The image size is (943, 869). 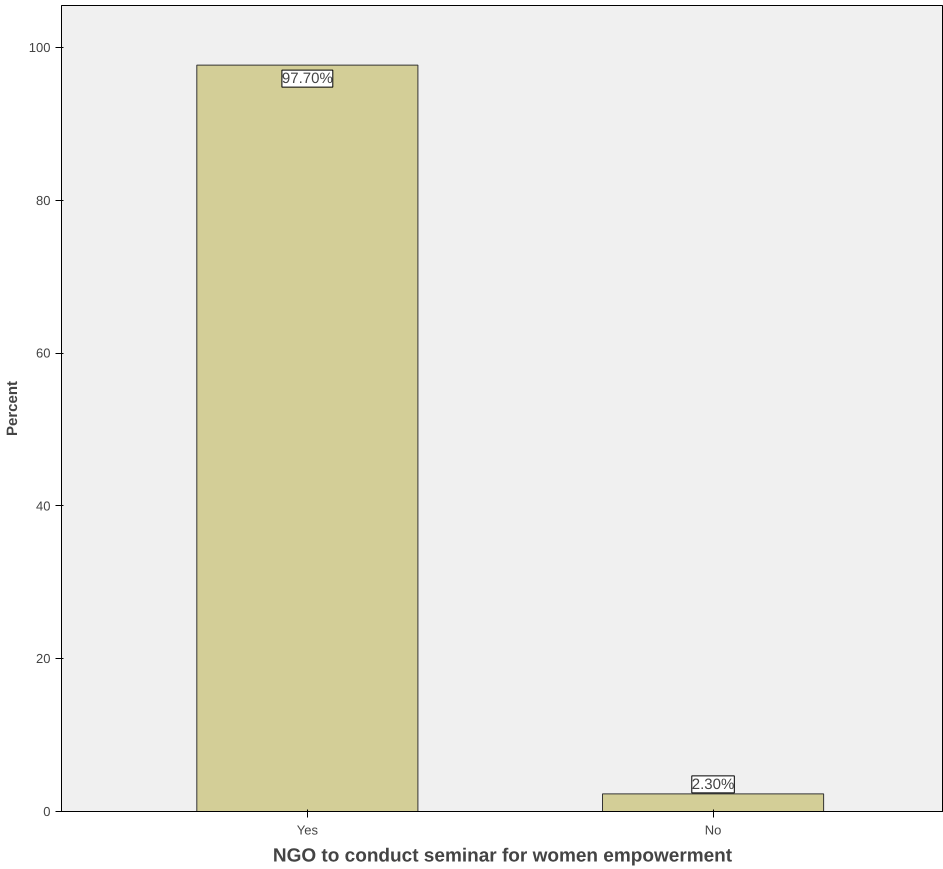 I want to click on y-tick-label: 0, so click(x=47, y=811).